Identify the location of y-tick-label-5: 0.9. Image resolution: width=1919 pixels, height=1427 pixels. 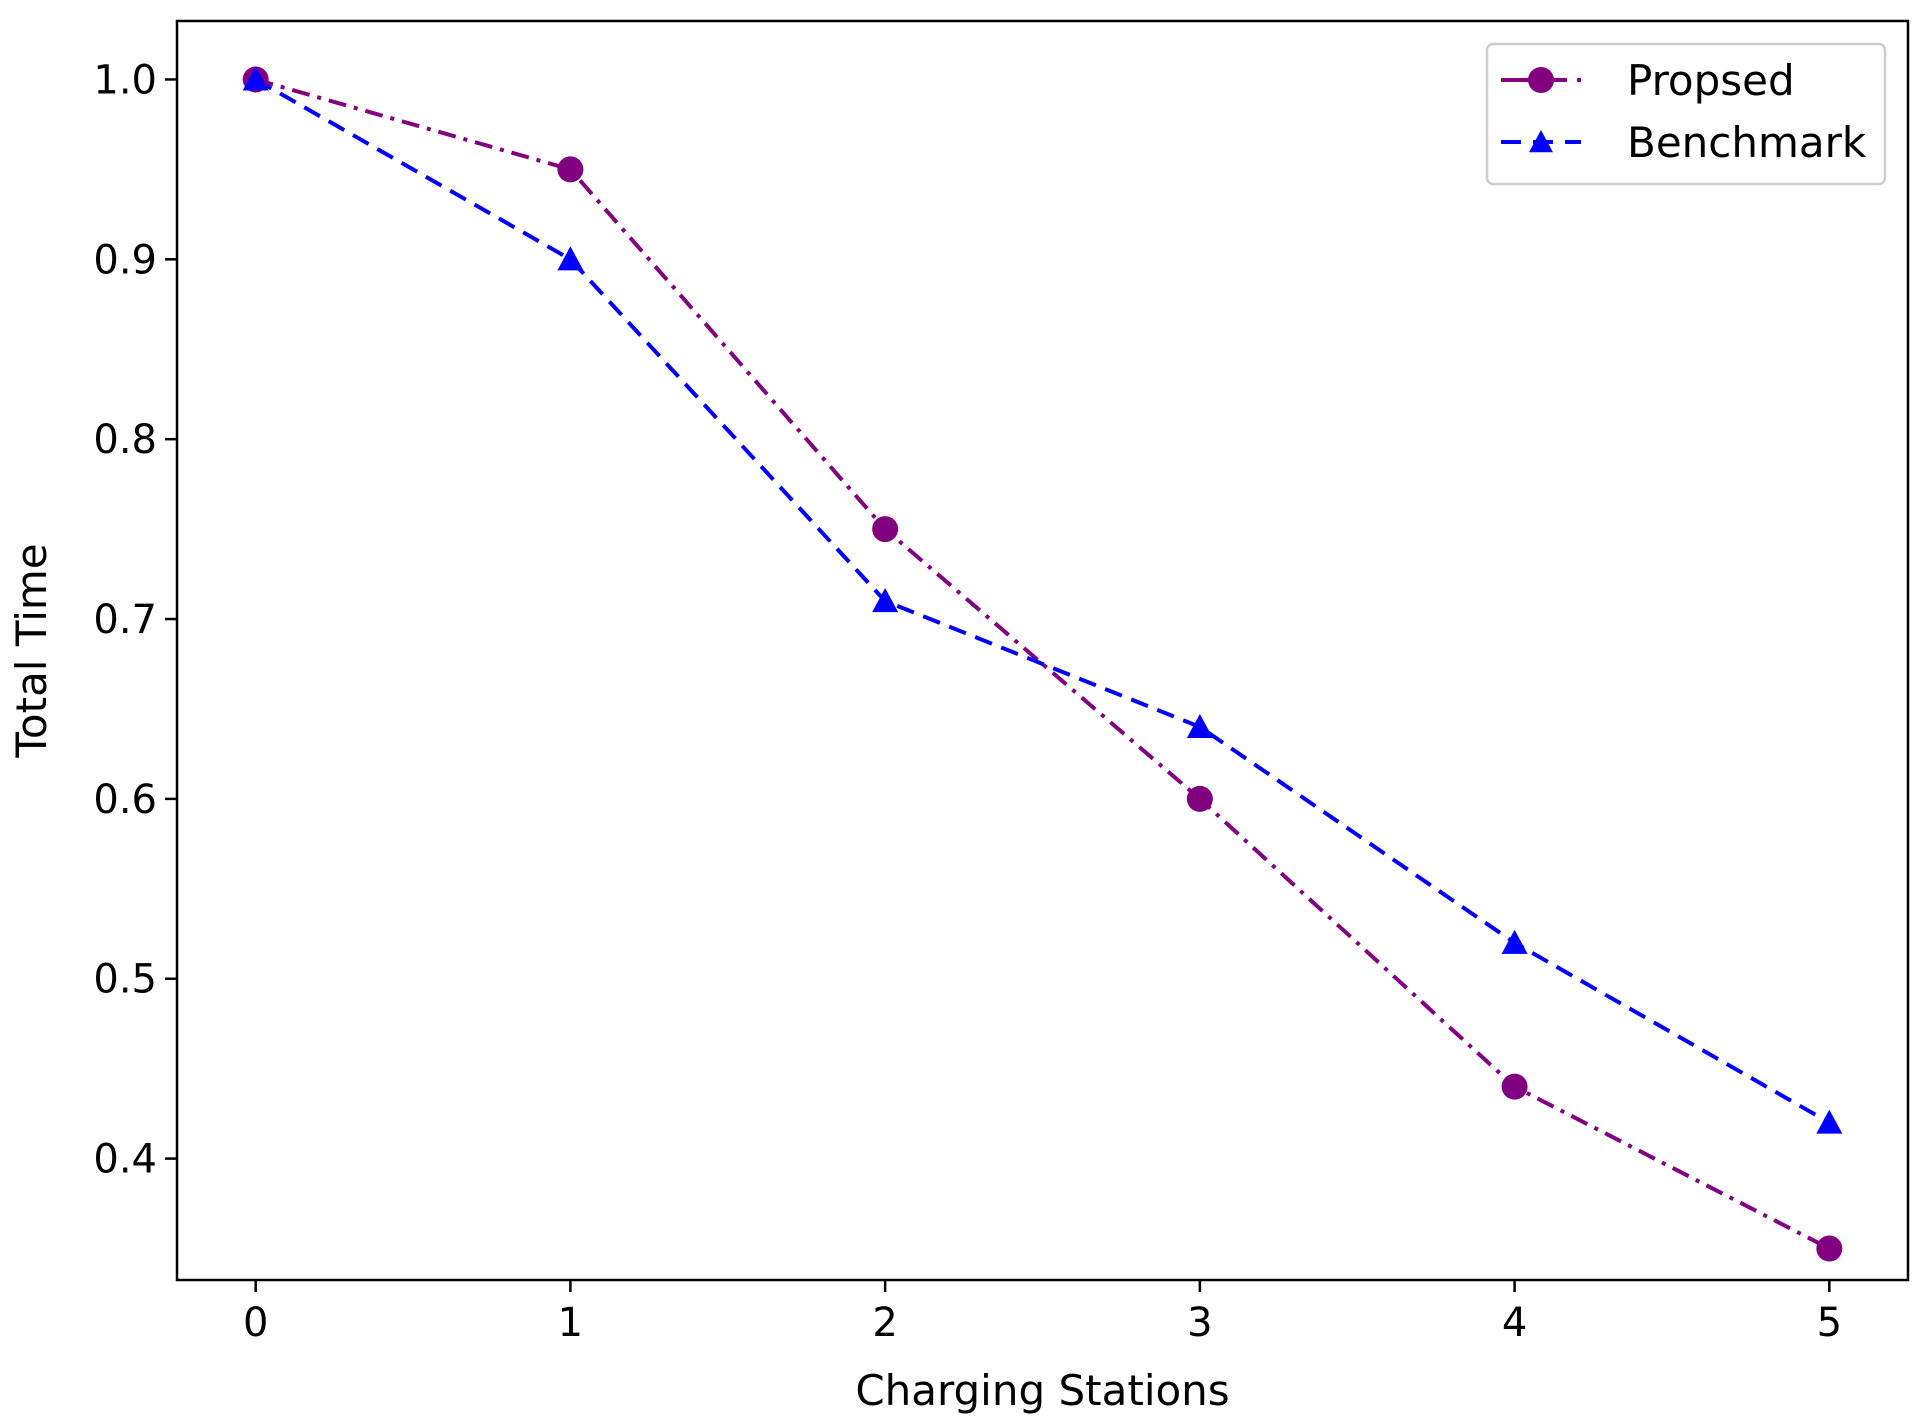
(125, 260).